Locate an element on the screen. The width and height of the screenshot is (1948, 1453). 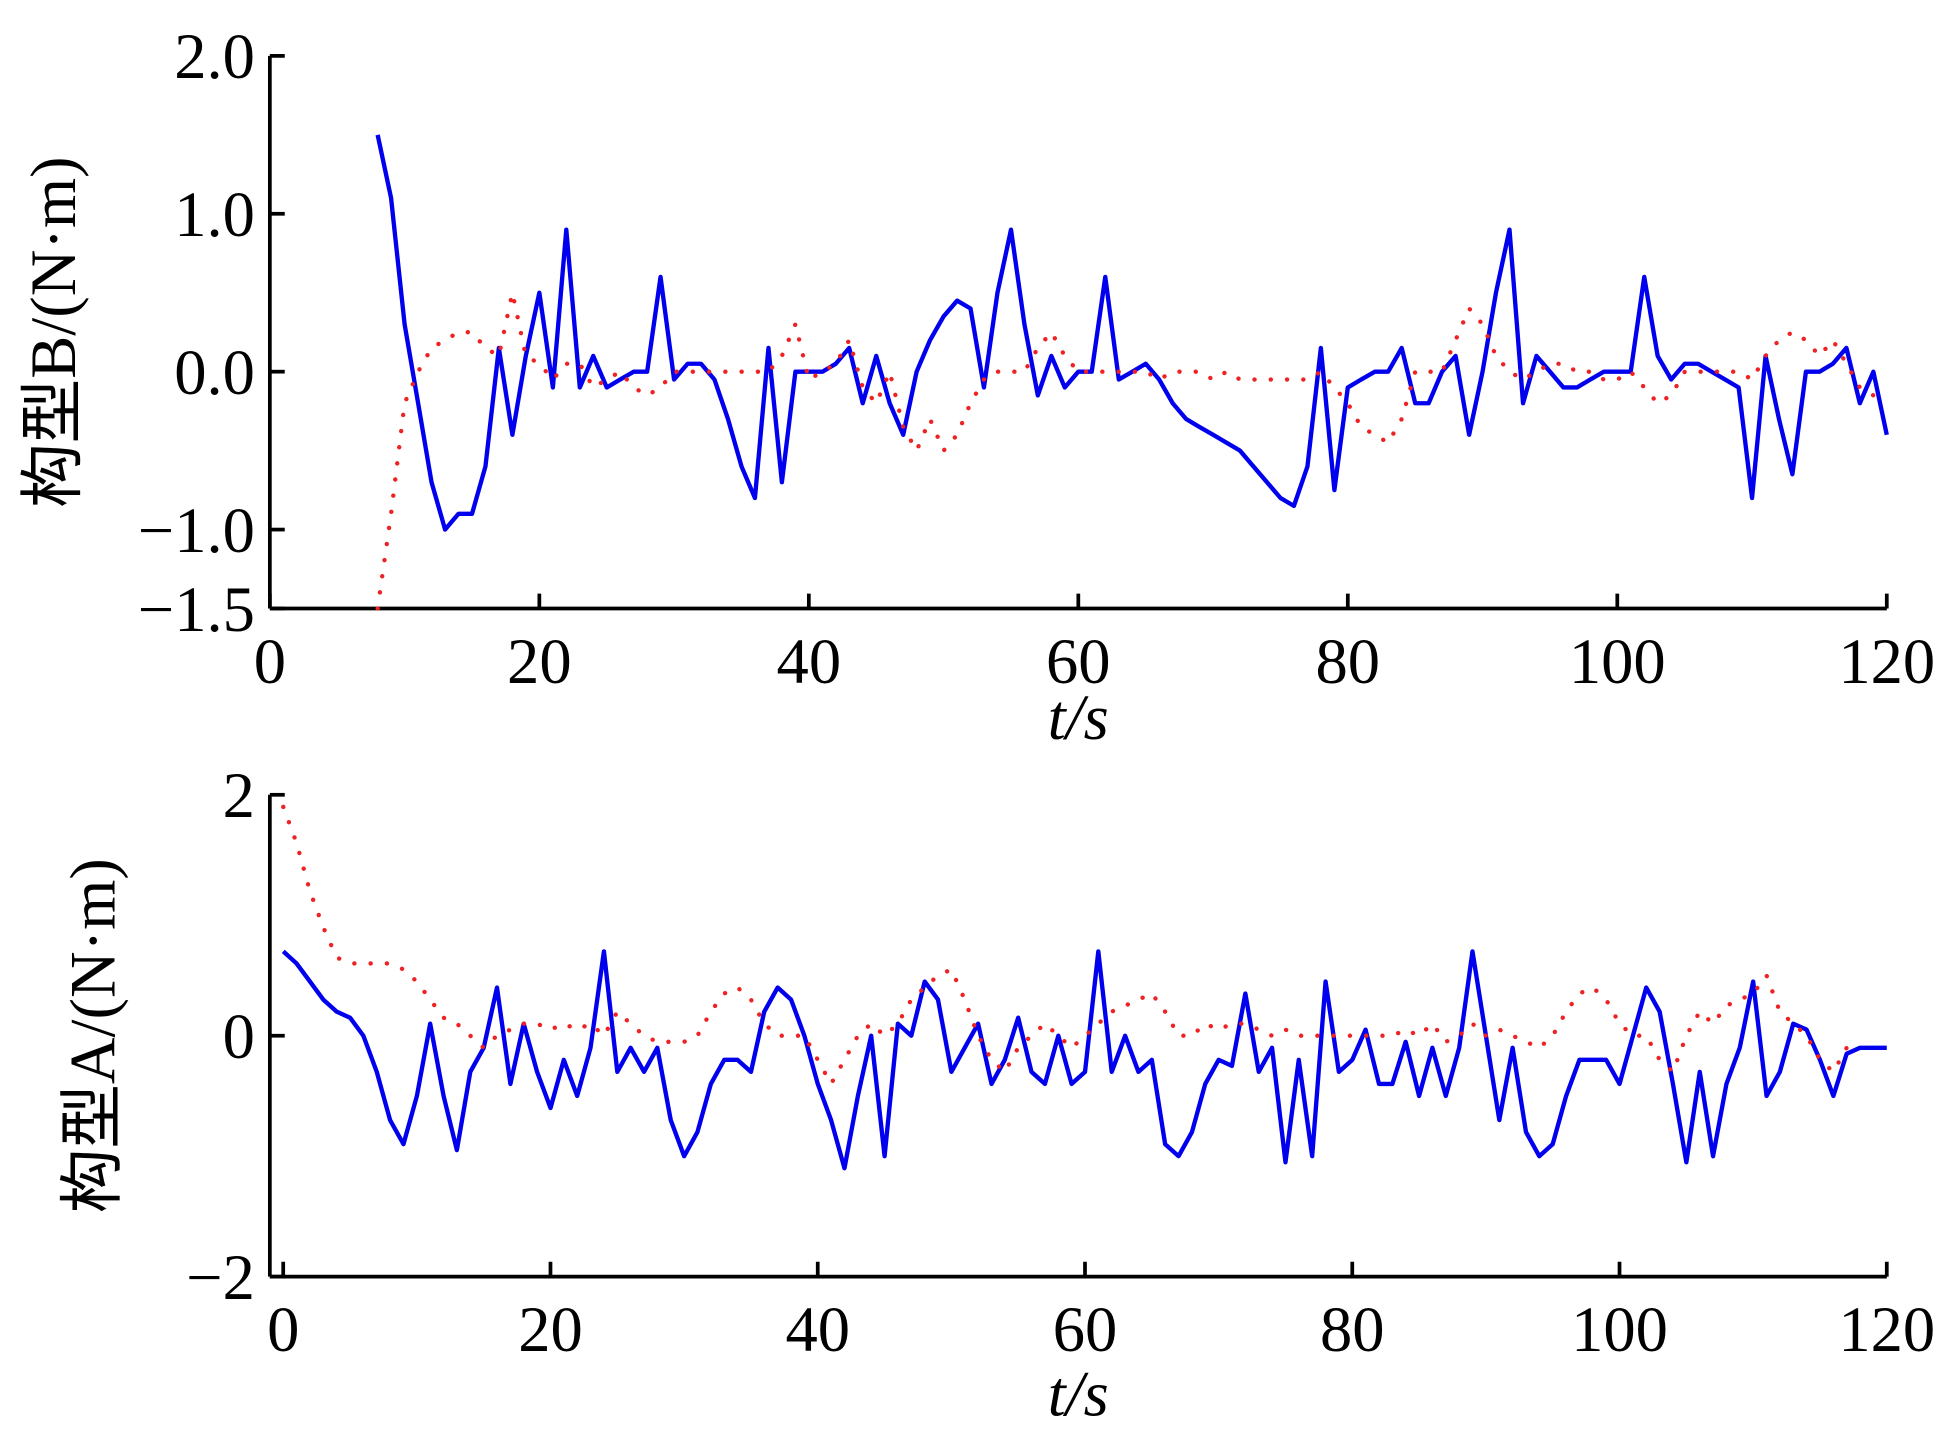
y-tick-label: 2.0 is located at coordinates (214, 56).